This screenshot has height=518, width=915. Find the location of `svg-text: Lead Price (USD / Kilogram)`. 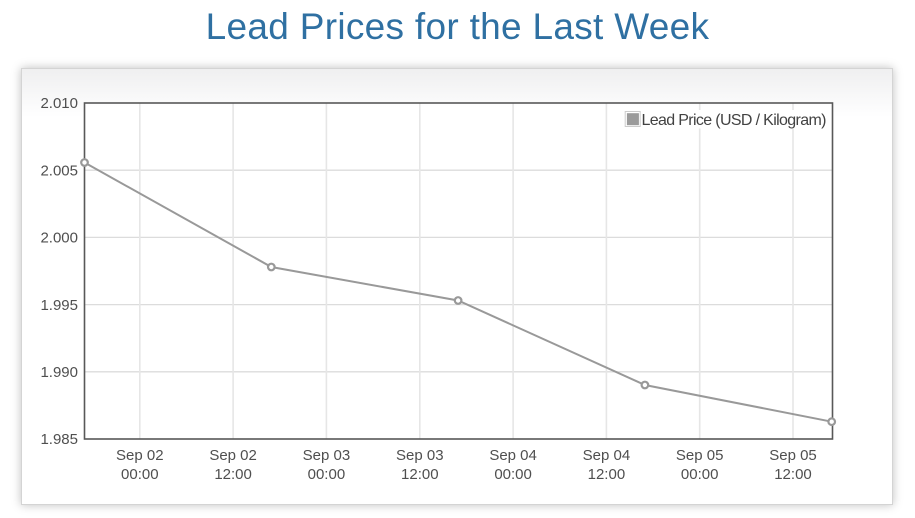

svg-text: Lead Price (USD / Kilogram) is located at coordinates (734, 120).